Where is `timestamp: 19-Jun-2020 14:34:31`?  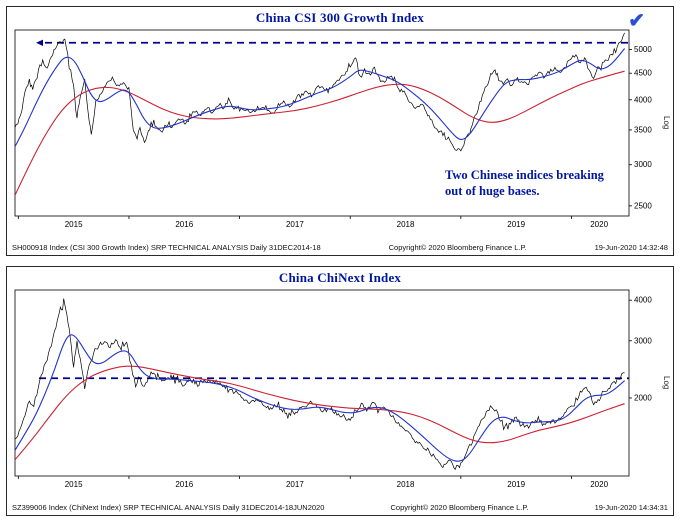 timestamp: 19-Jun-2020 14:34:31 is located at coordinates (631, 507).